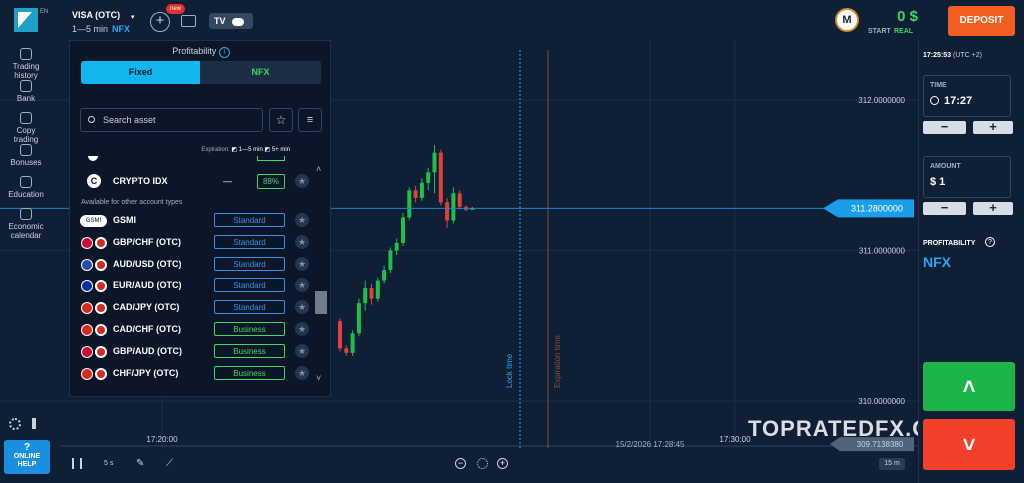 The width and height of the screenshot is (1024, 483). Describe the element at coordinates (26, 20) in the screenshot. I see `logo` at that location.